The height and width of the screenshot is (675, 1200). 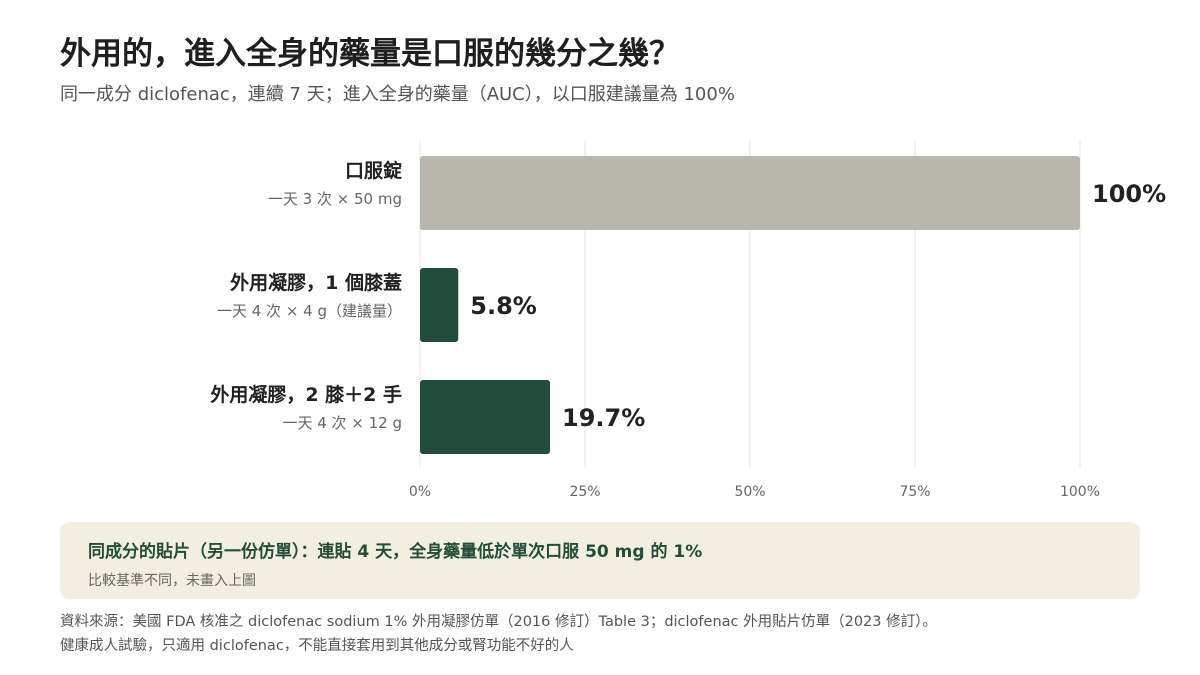 I want to click on data-label: 100%, so click(x=1129, y=194).